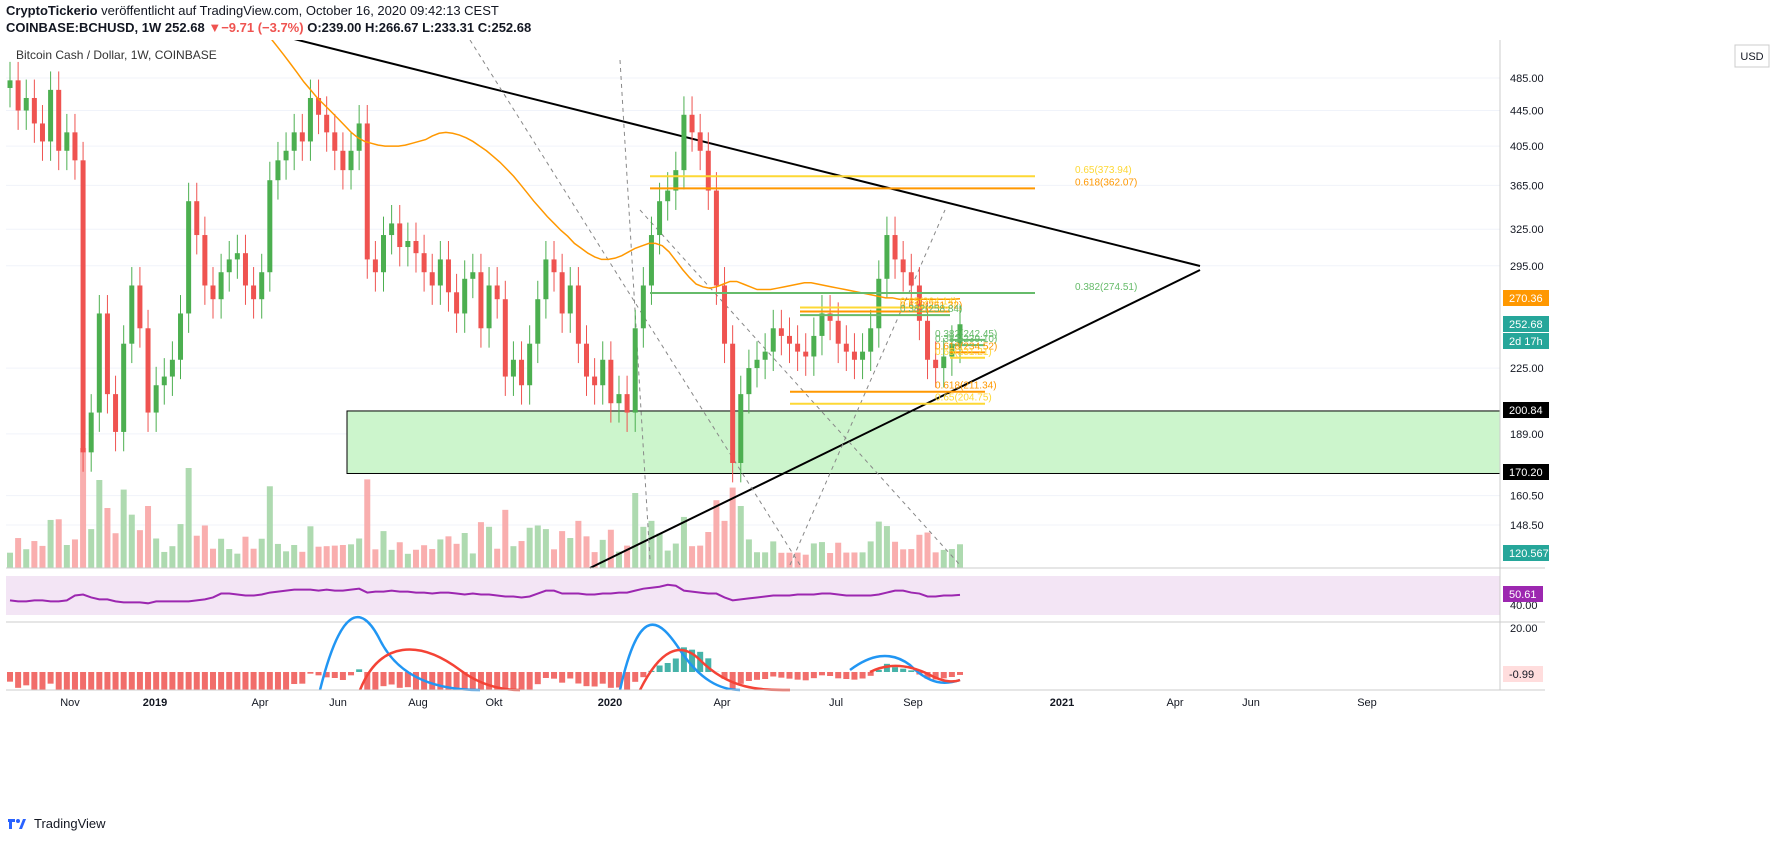  Describe the element at coordinates (1103, 170) in the screenshot. I see `fib-label-0: 0.65(373.94)` at that location.